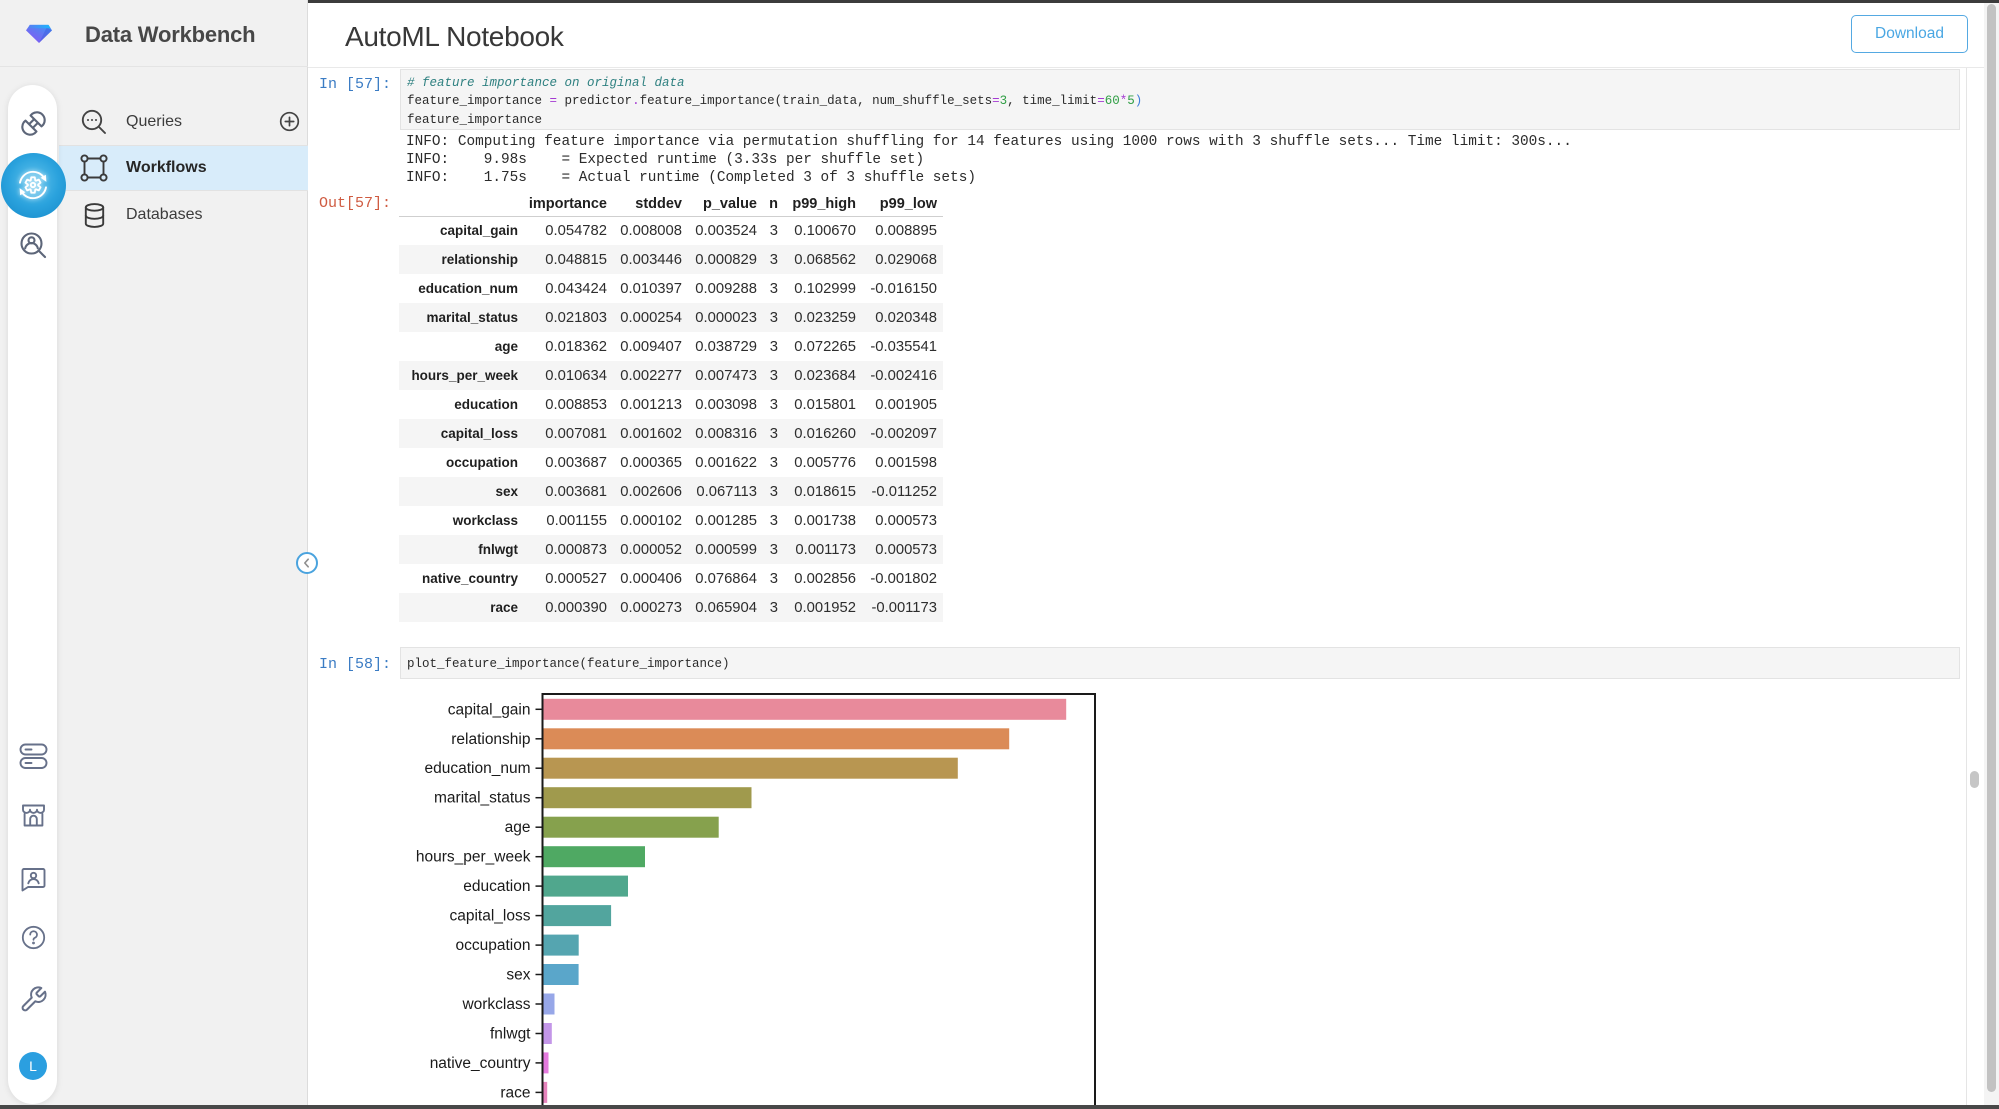  What do you see at coordinates (518, 827) in the screenshot?
I see `svg-text: age` at bounding box center [518, 827].